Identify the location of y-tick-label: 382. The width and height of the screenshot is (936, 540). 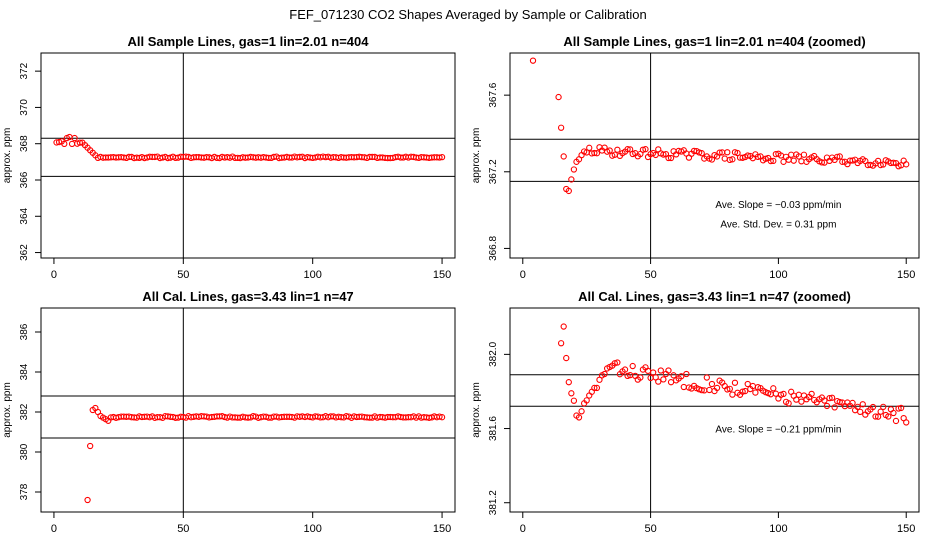
(24, 411).